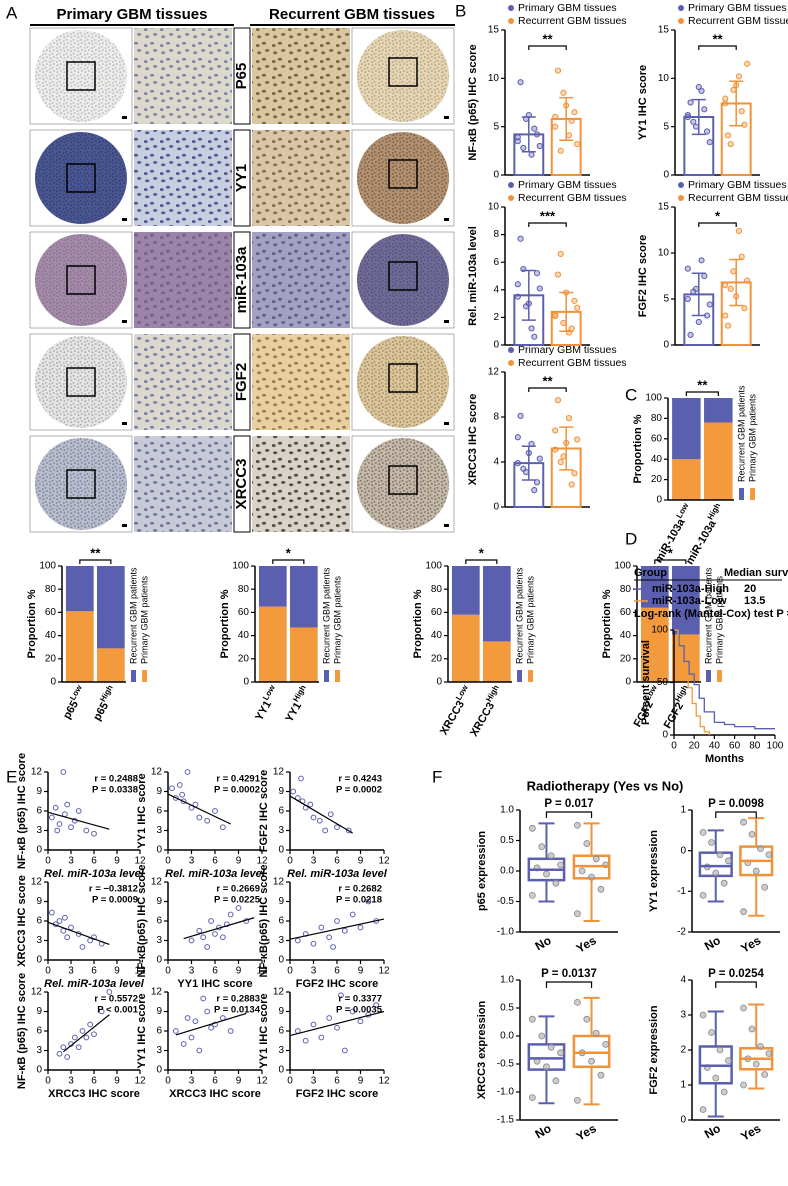 Image resolution: width=788 pixels, height=1186 pixels. What do you see at coordinates (657, 438) in the screenshot?
I see `y-tick-label: 60` at bounding box center [657, 438].